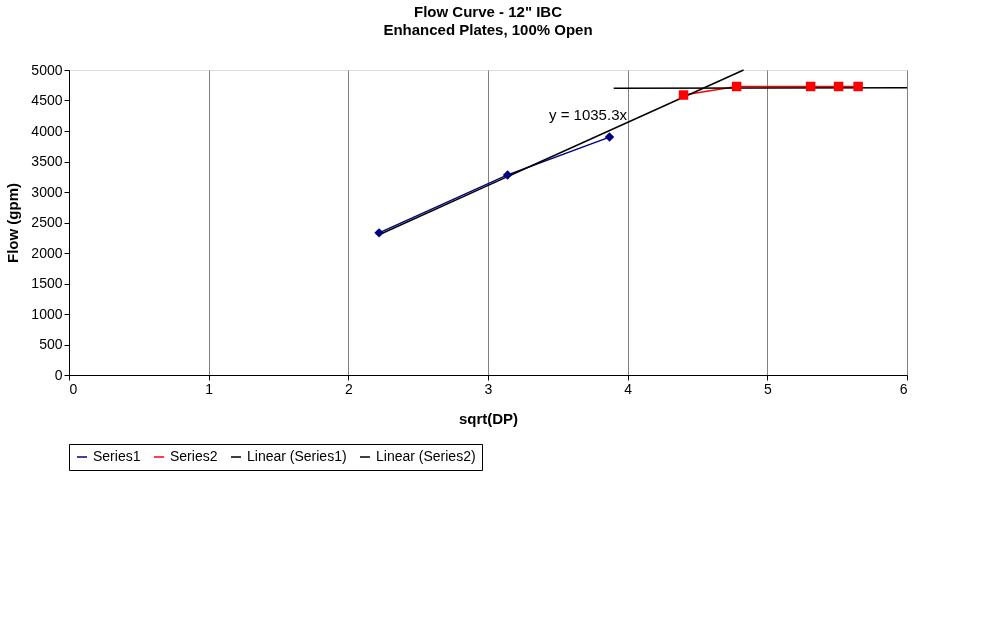  I want to click on y-axis-title: Flow (gpm), so click(13, 223).